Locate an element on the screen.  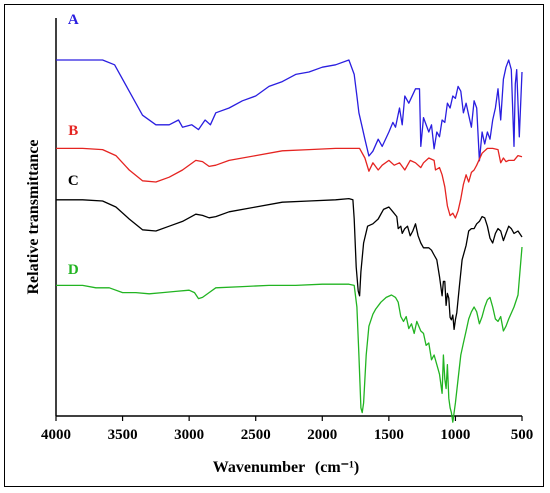
x-tick-label-1500: 1500 is located at coordinates (389, 435).